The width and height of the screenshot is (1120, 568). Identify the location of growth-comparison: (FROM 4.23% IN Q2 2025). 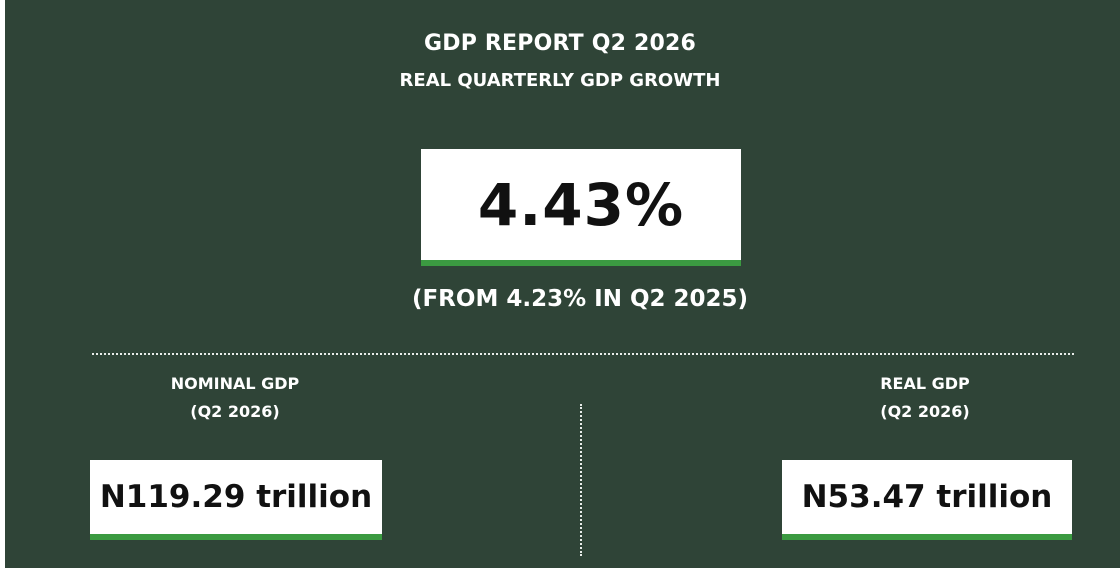
(580, 299).